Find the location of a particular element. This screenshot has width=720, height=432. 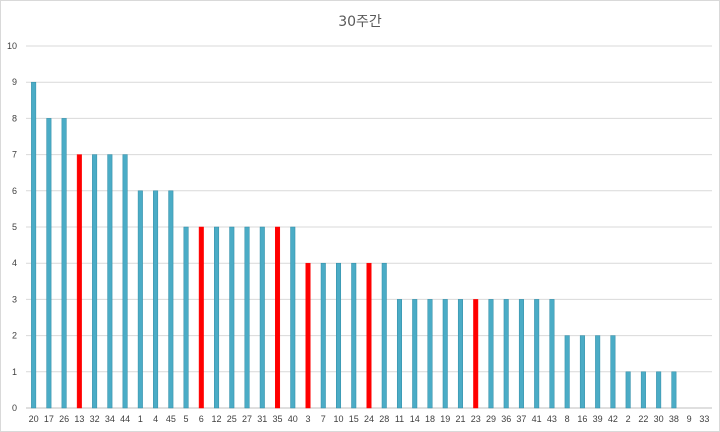

x-tick-label: 34 is located at coordinates (110, 419).